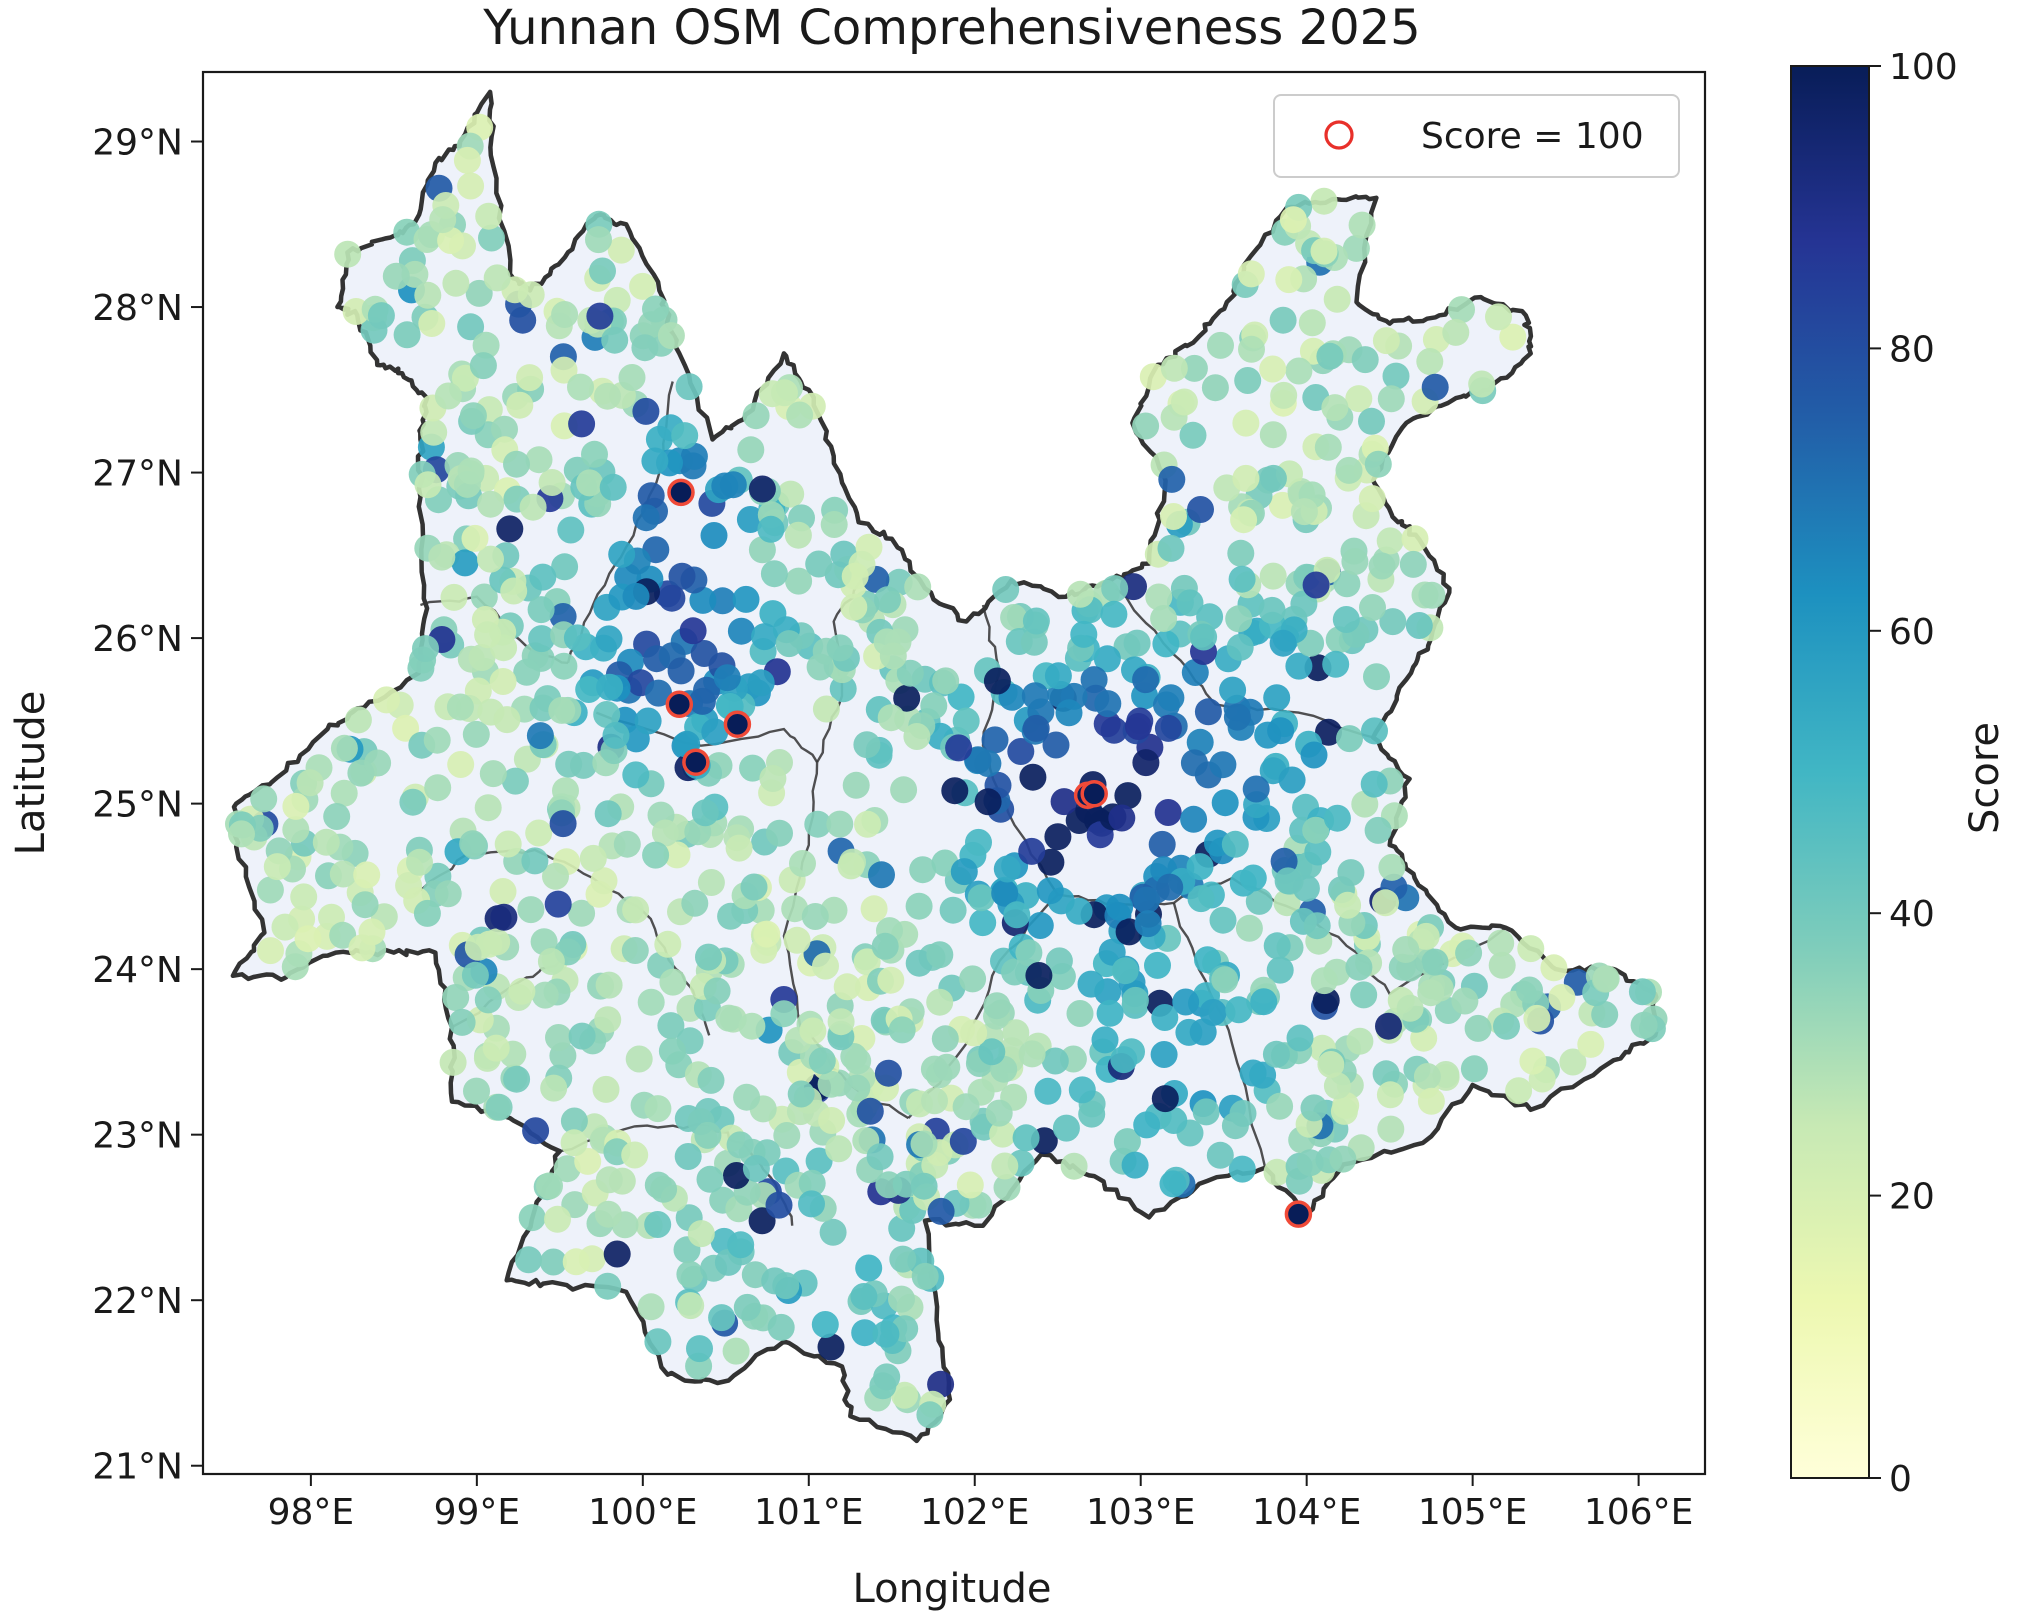 Image resolution: width=2025 pixels, height=1612 pixels. I want to click on y-axis: 21°N 22°N 23°N 24°N 25°N 26°N 27°N 28°N 29°N, so click(147, 805).